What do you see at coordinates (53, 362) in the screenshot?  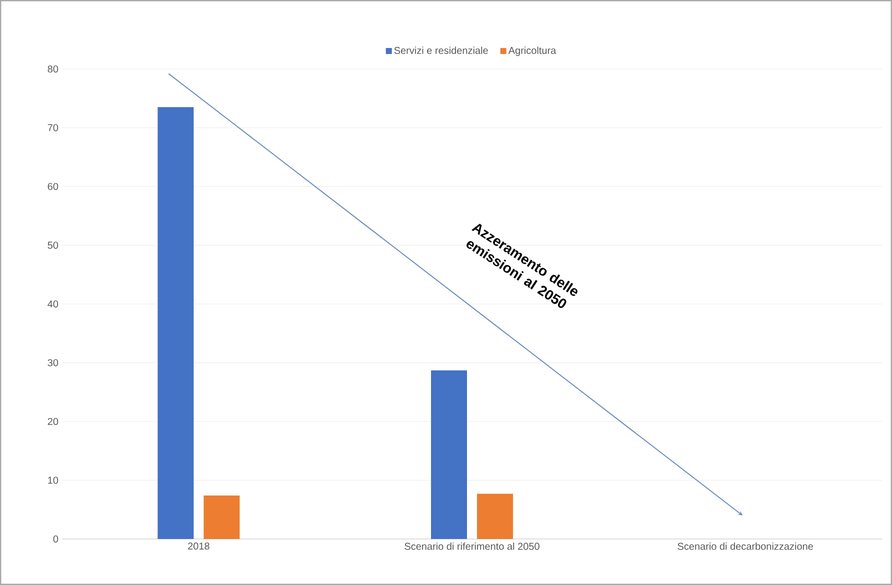 I see `y-tick-label: 30` at bounding box center [53, 362].